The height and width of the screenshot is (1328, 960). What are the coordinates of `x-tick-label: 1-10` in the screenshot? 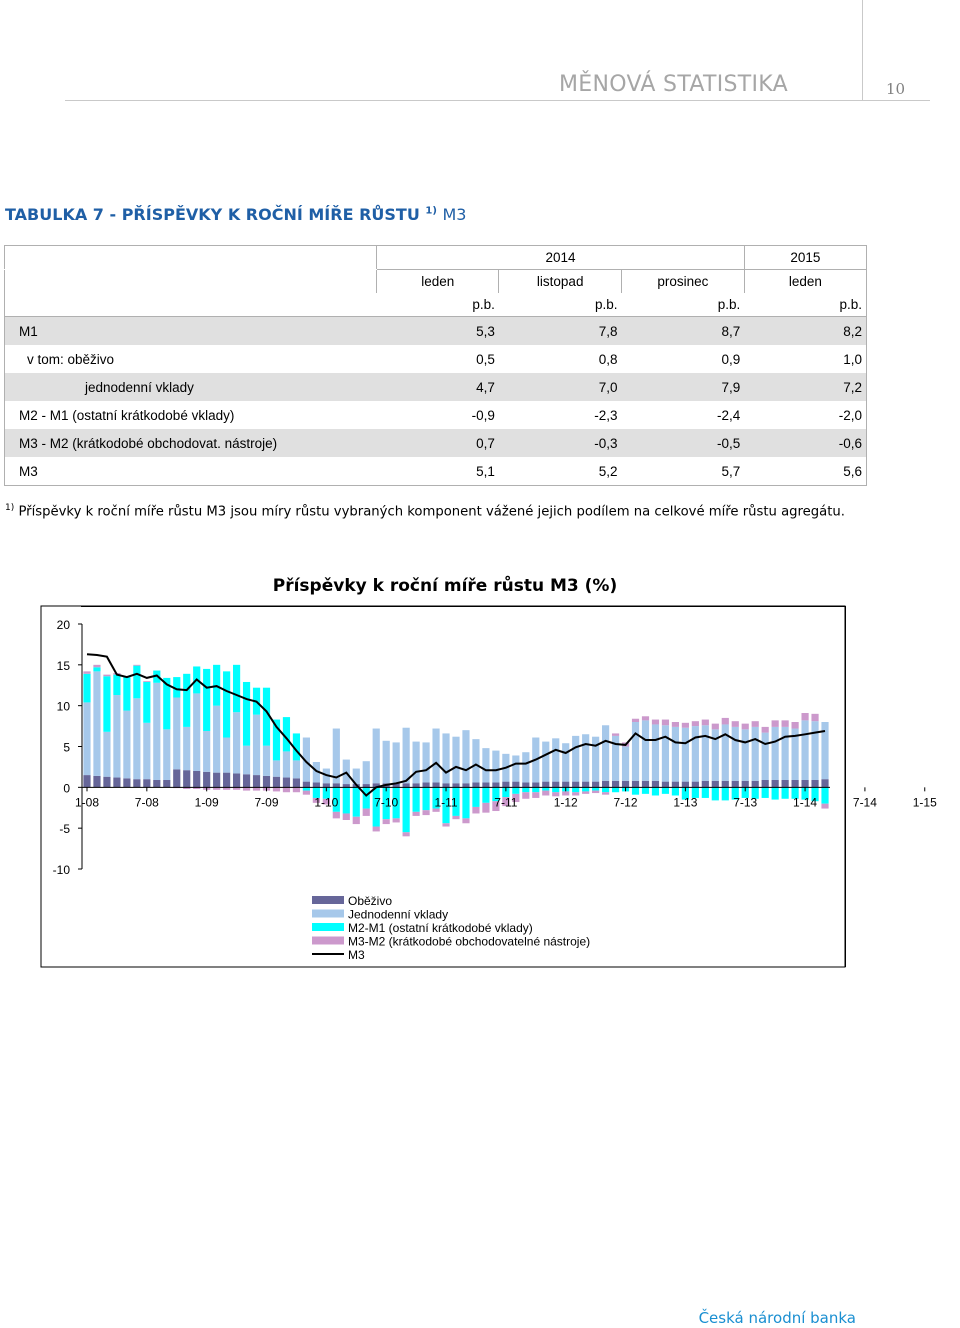 It's located at (326, 802).